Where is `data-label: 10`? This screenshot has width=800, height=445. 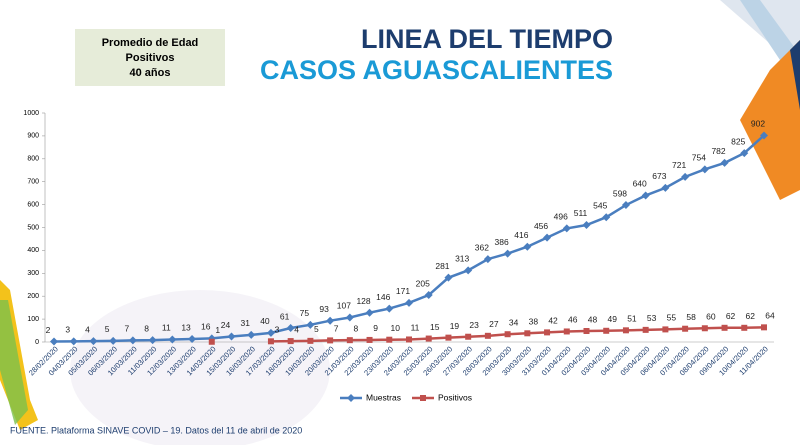
data-label: 10 is located at coordinates (396, 328).